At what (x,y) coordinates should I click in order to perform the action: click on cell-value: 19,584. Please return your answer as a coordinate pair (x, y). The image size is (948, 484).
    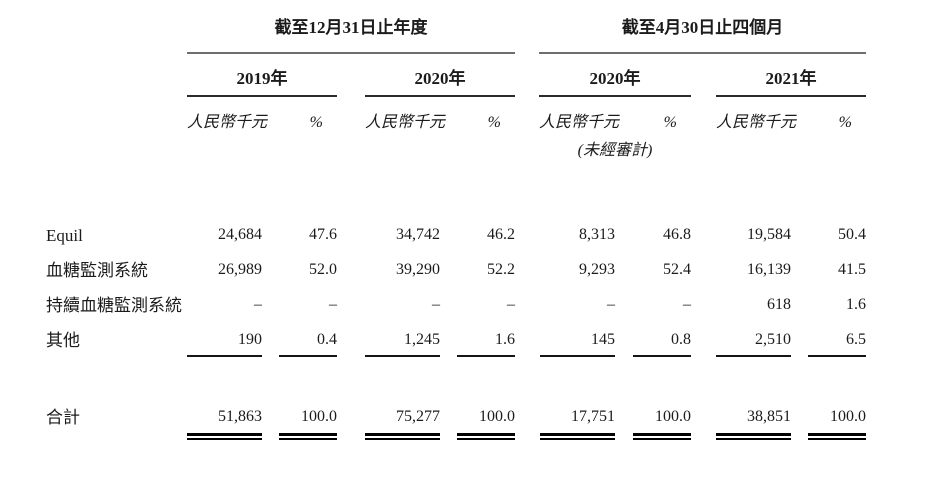
    Looking at the image, I should click on (769, 234).